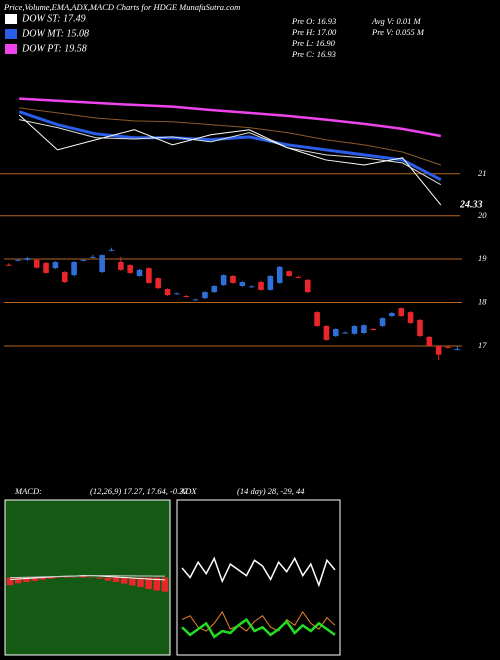 This screenshot has height=660, width=500. Describe the element at coordinates (54, 48) in the screenshot. I see `legend-label: DOW PT: 19.58` at that location.